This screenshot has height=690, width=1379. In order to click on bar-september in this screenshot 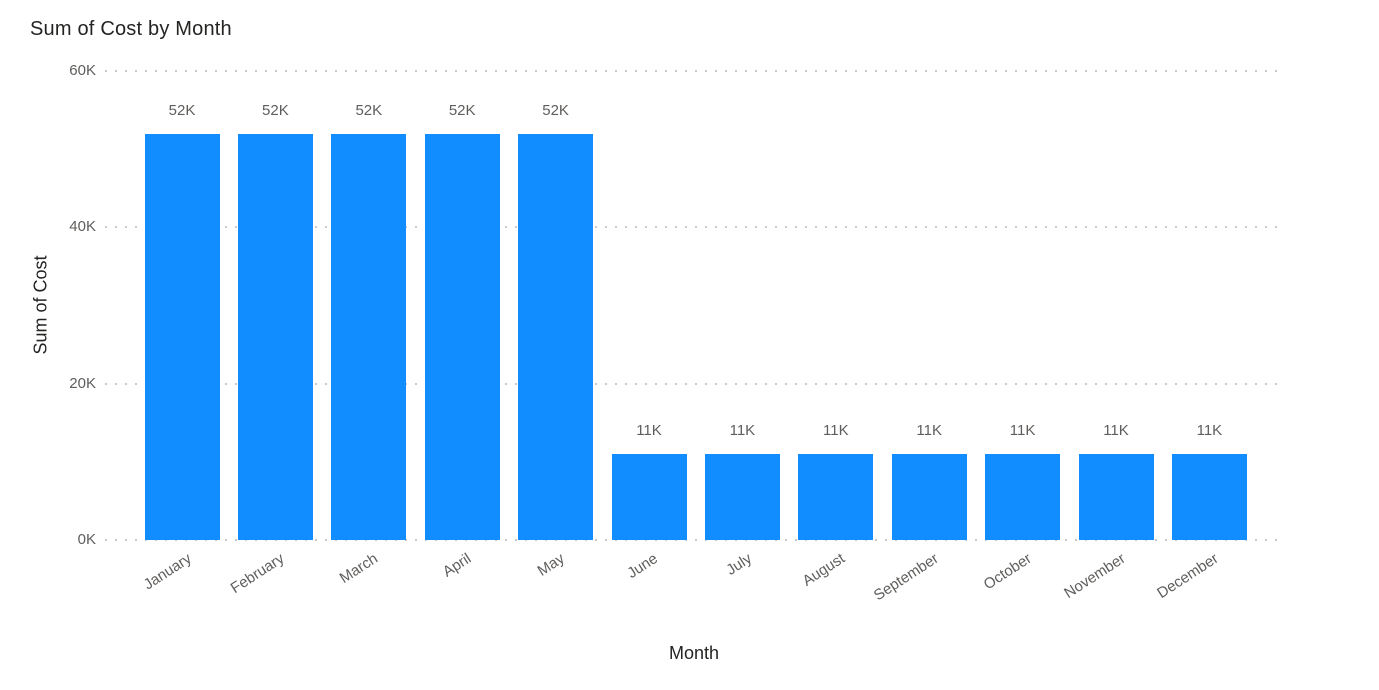, I will do `click(929, 497)`.